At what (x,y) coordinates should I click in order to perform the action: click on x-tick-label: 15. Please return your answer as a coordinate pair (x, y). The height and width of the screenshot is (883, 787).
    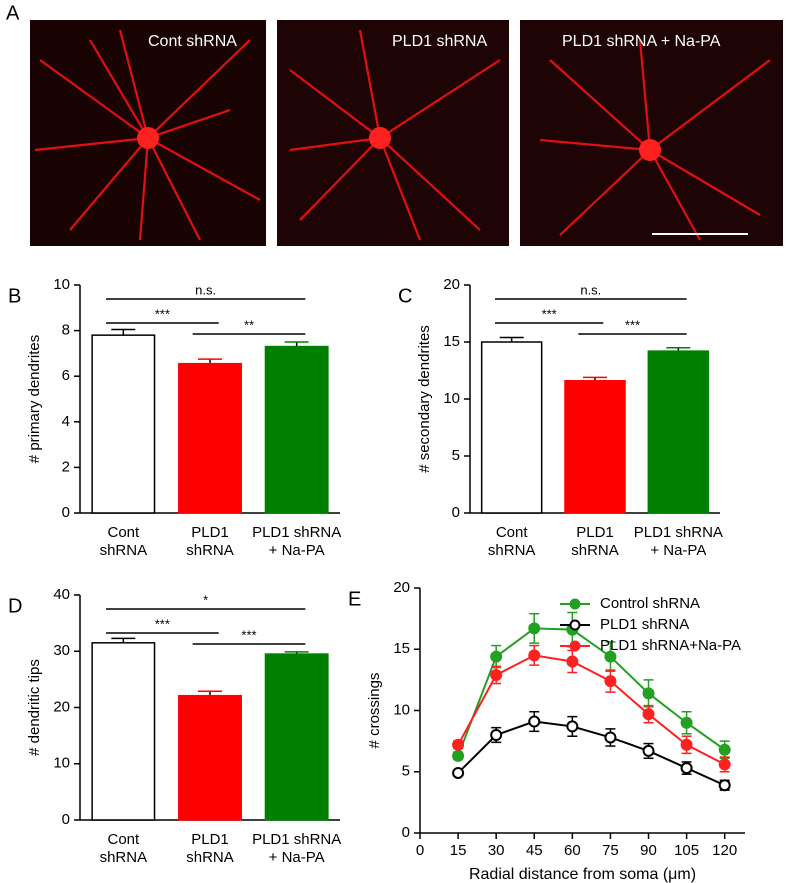
    Looking at the image, I should click on (458, 850).